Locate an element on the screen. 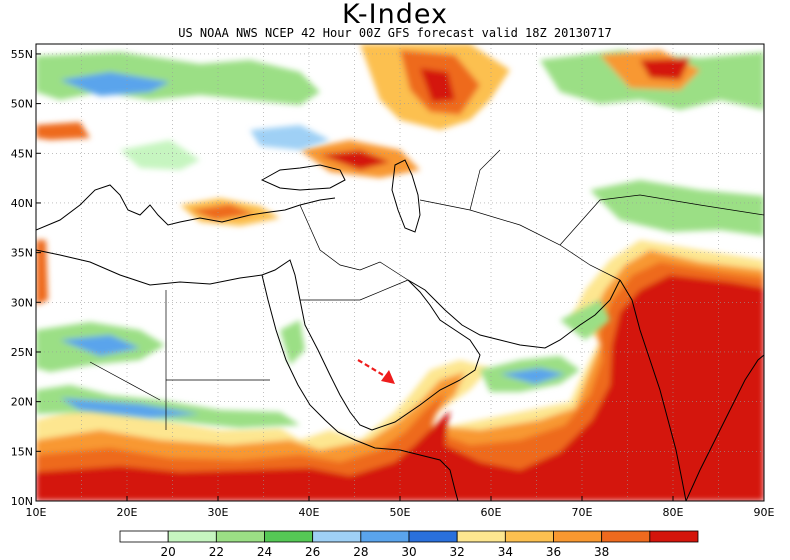  red-sea-coast is located at coordinates (317, 345).